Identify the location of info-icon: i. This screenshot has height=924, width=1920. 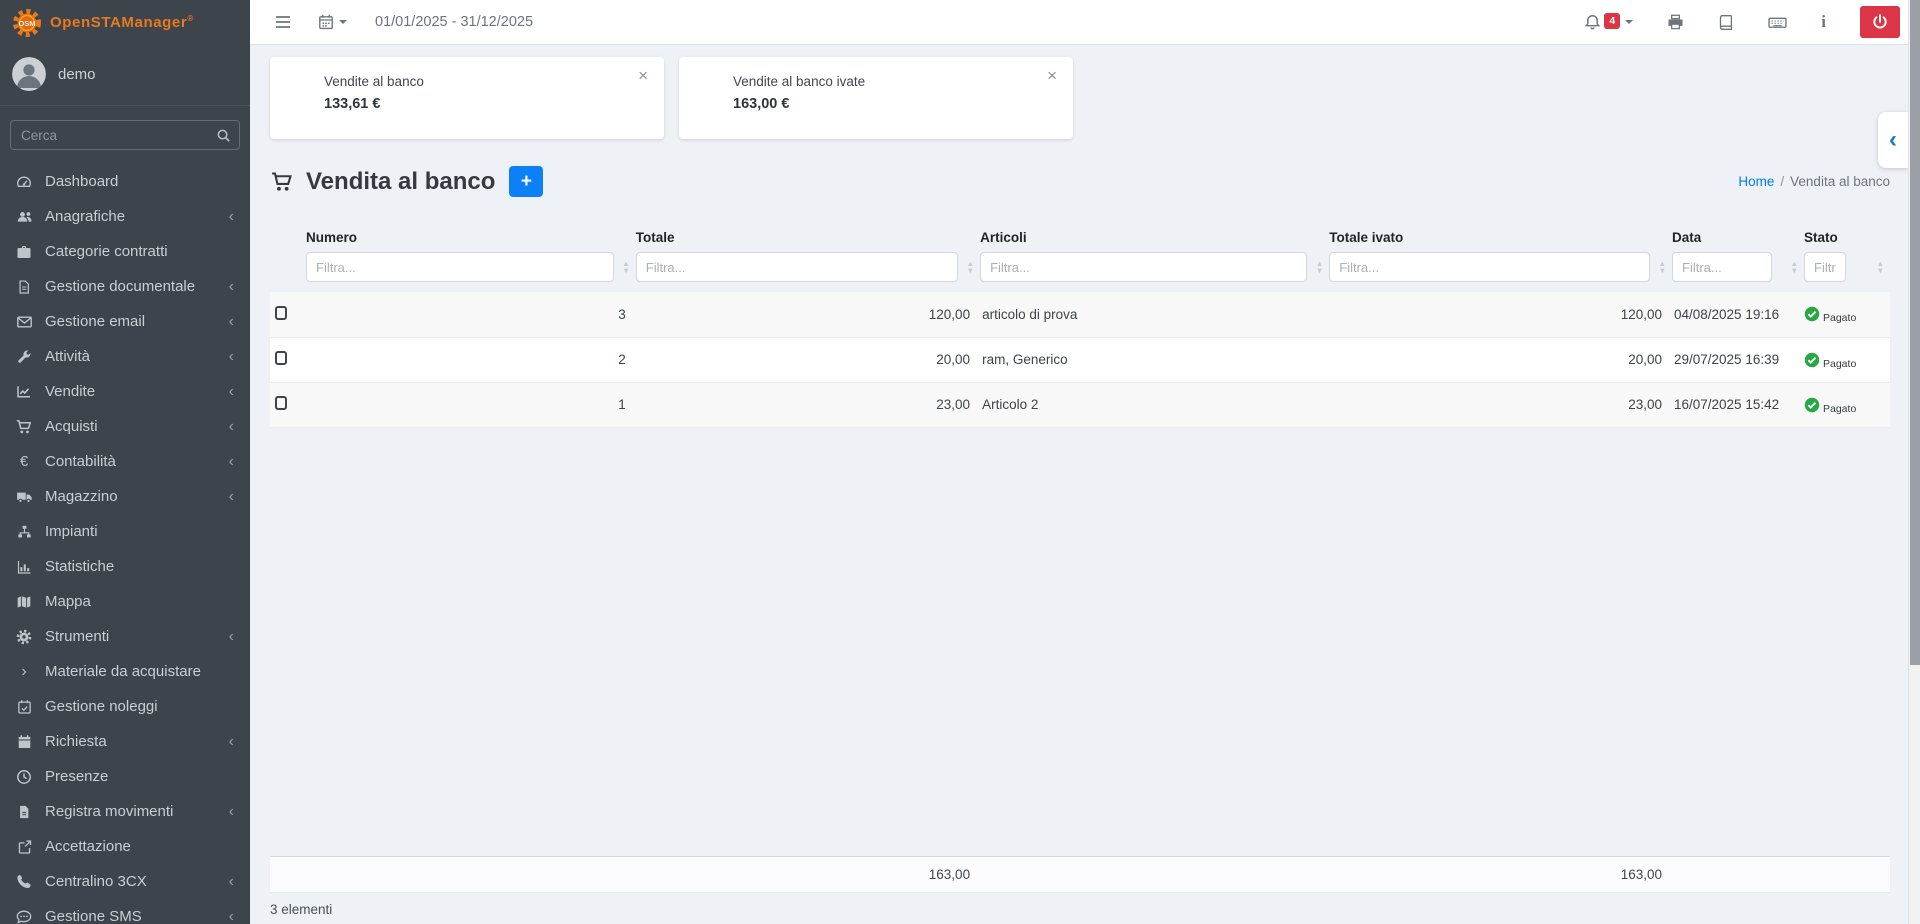
(1823, 21).